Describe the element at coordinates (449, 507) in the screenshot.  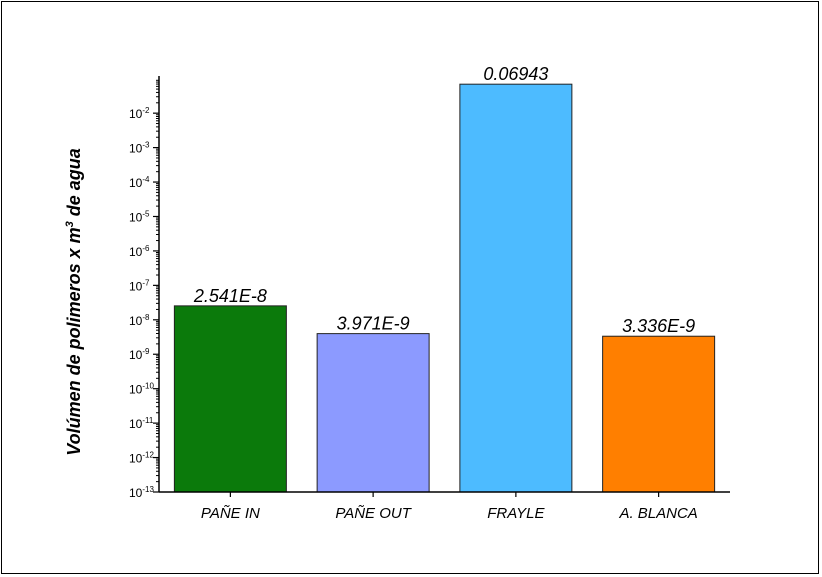
I see `category-labels: PAÑE IN PAÑE OUT FRAYLE A. BLANCA` at that location.